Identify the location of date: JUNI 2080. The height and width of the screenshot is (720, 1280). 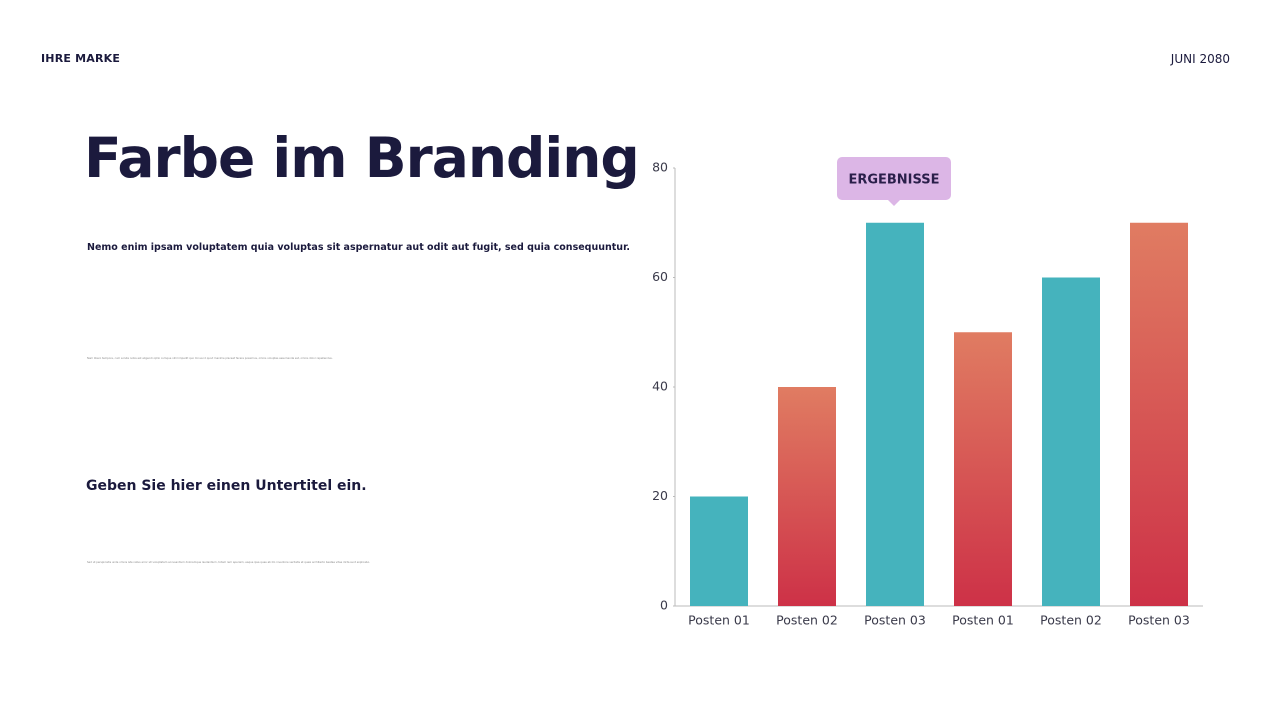
(1200, 59).